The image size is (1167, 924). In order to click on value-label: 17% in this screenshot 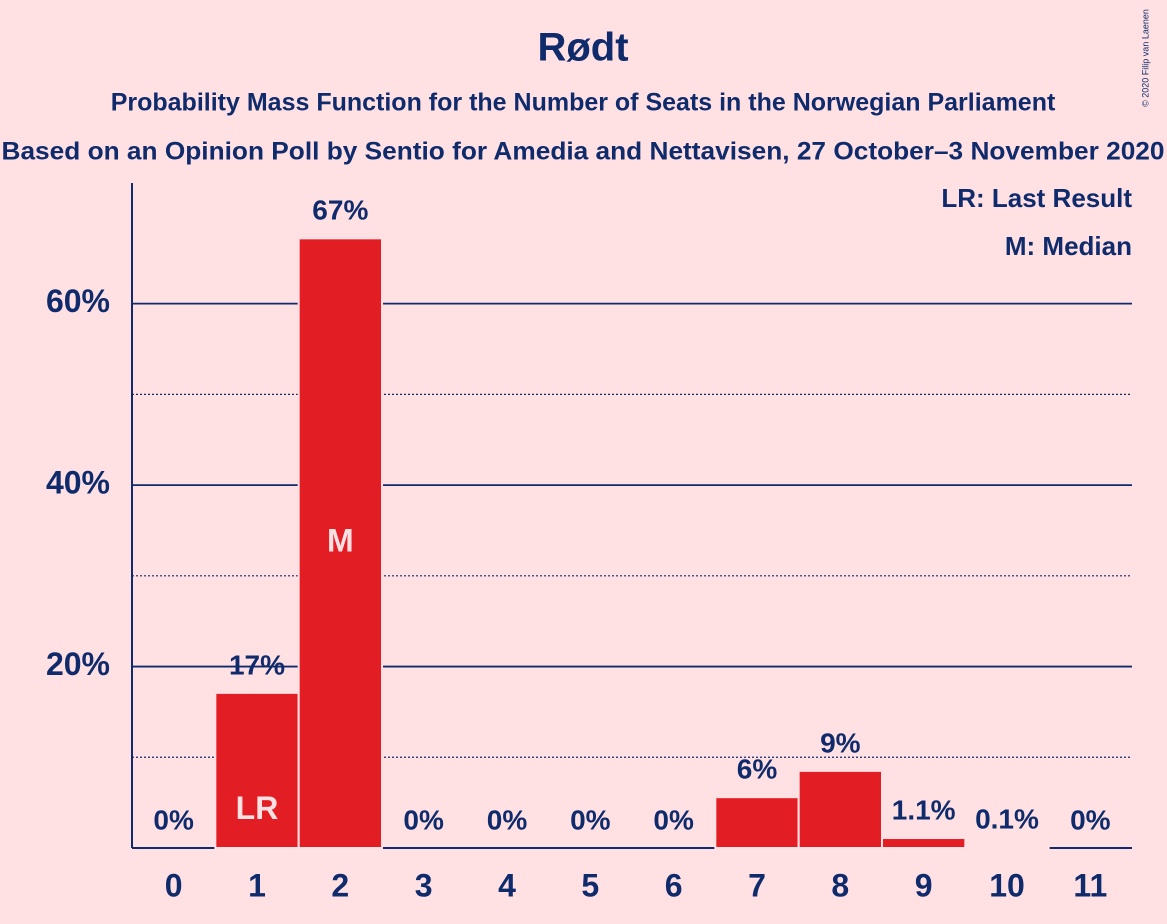, I will do `click(257, 664)`.